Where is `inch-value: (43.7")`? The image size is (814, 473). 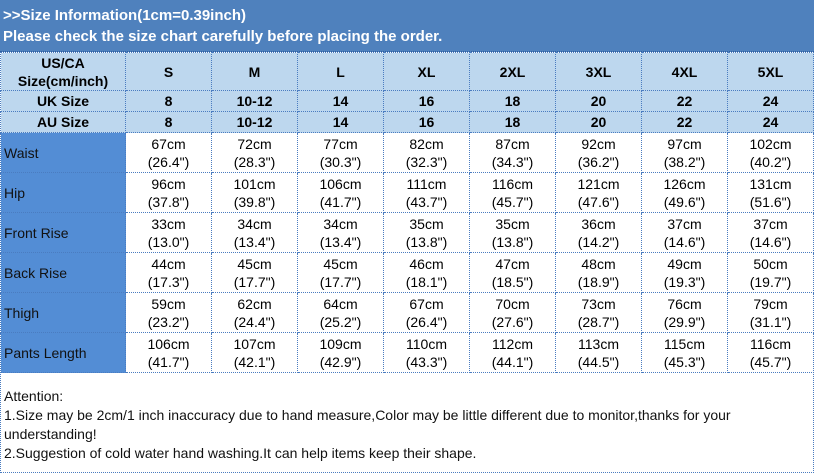 inch-value: (43.7") is located at coordinates (426, 201).